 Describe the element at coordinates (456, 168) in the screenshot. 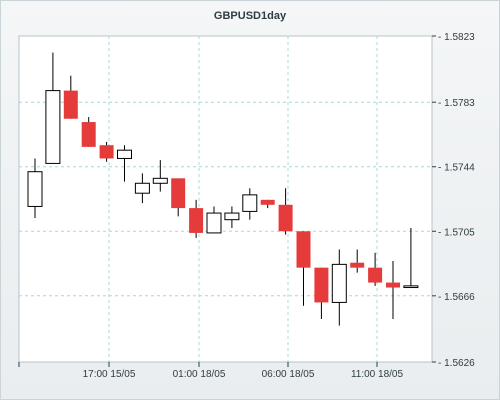

I see `y-tick-label: - 1.5744` at that location.